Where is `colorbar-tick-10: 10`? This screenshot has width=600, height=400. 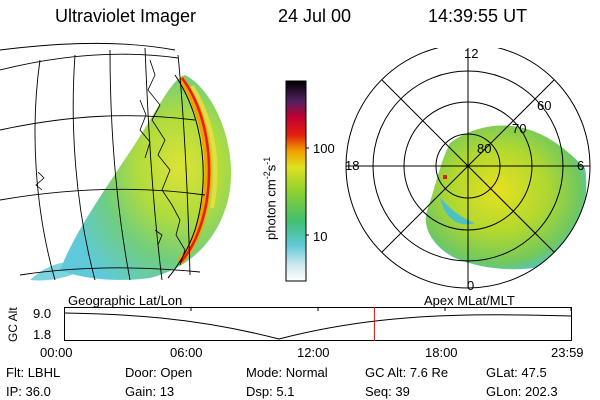 colorbar-tick-10: 10 is located at coordinates (320, 236).